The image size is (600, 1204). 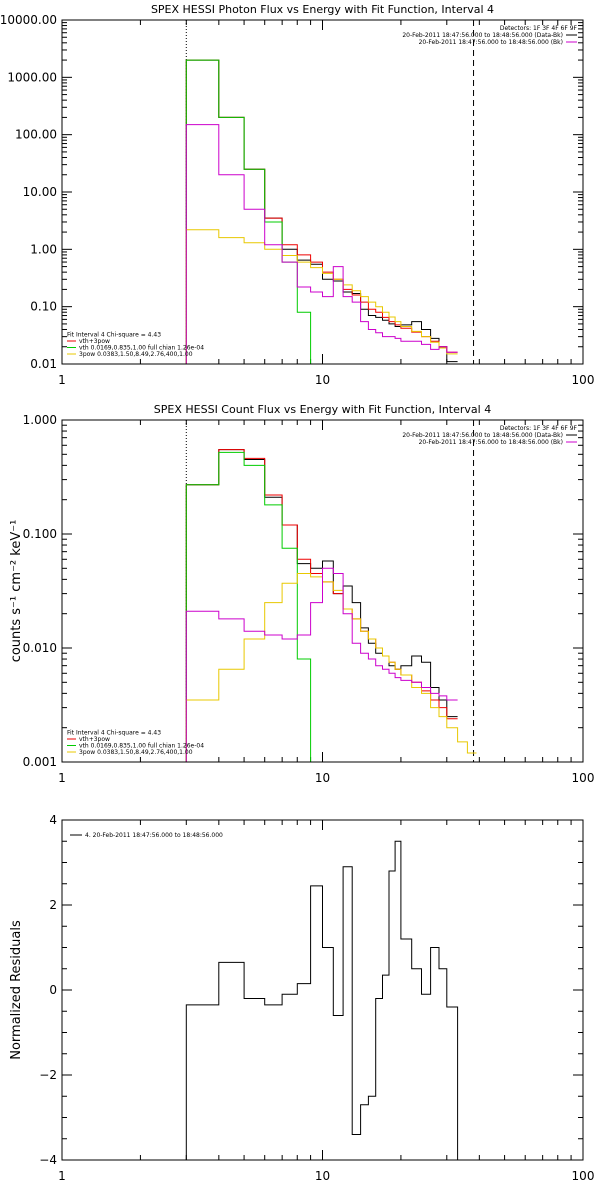 I want to click on y-tick-label: 0.100, so click(x=40, y=534).